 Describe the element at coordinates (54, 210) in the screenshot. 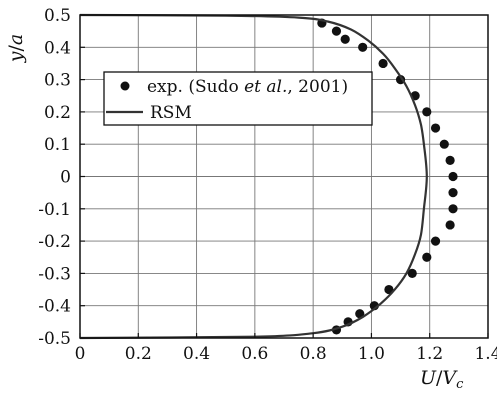

I see `y-tick-label: -0.1` at that location.